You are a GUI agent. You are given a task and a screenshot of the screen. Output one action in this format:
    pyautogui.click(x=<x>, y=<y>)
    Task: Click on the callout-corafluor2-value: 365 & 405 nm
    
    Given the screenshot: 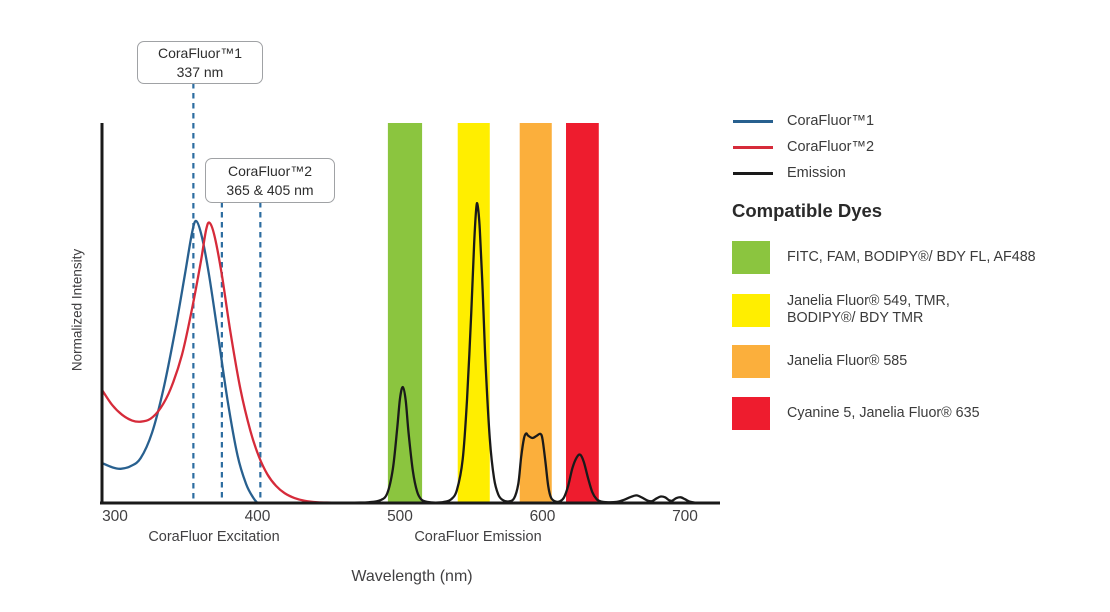 What is the action you would take?
    pyautogui.click(x=270, y=189)
    